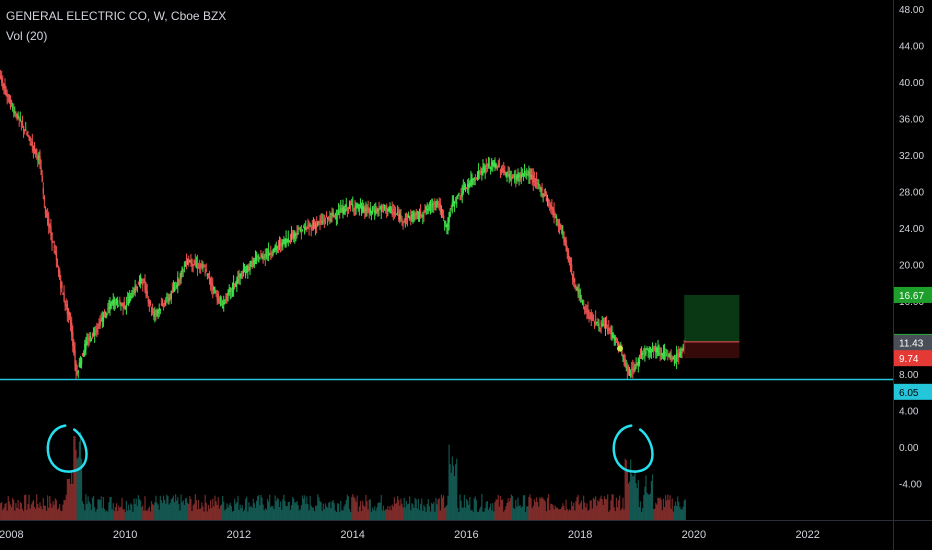 The width and height of the screenshot is (932, 550). Describe the element at coordinates (27, 36) in the screenshot. I see `volume-legend: Vol (20)` at that location.